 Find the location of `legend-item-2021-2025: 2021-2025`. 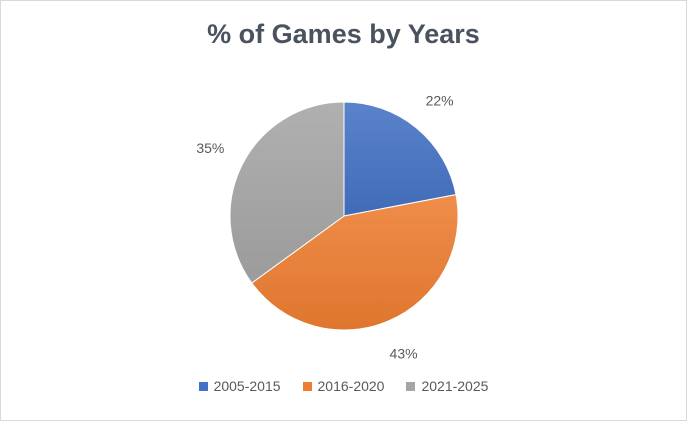

legend-item-2021-2025: 2021-2025 is located at coordinates (447, 386).